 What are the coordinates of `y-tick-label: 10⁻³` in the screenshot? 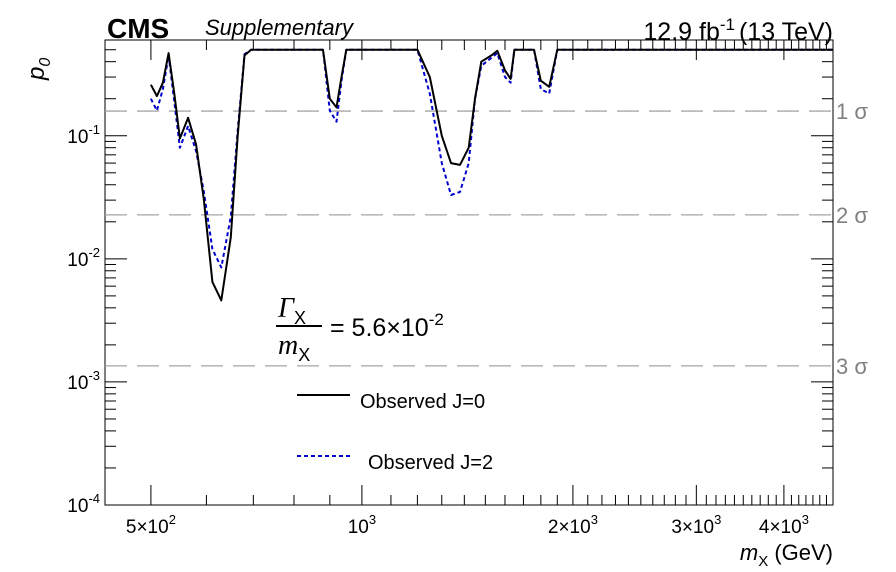 It's located at (83, 381).